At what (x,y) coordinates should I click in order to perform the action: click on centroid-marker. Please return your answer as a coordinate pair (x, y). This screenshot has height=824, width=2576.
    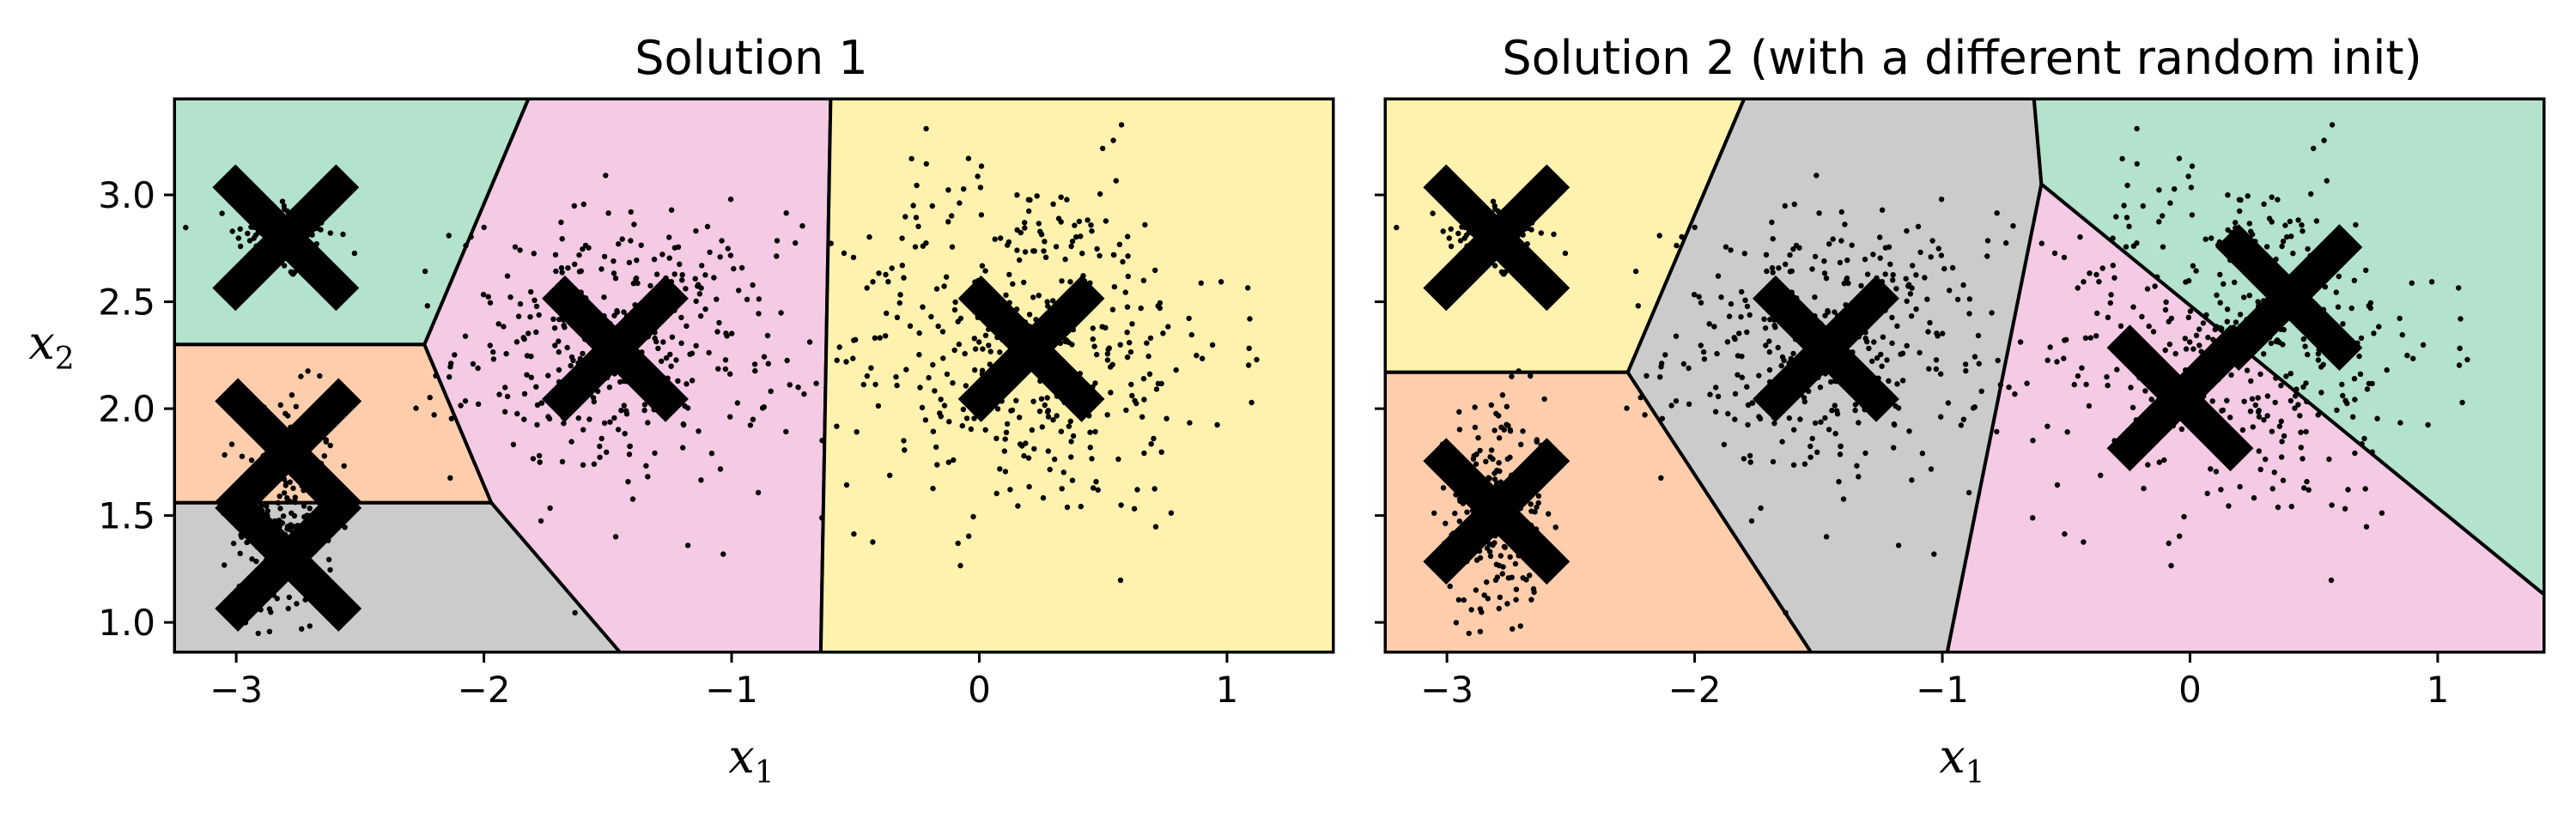
    Looking at the image, I should click on (289, 451).